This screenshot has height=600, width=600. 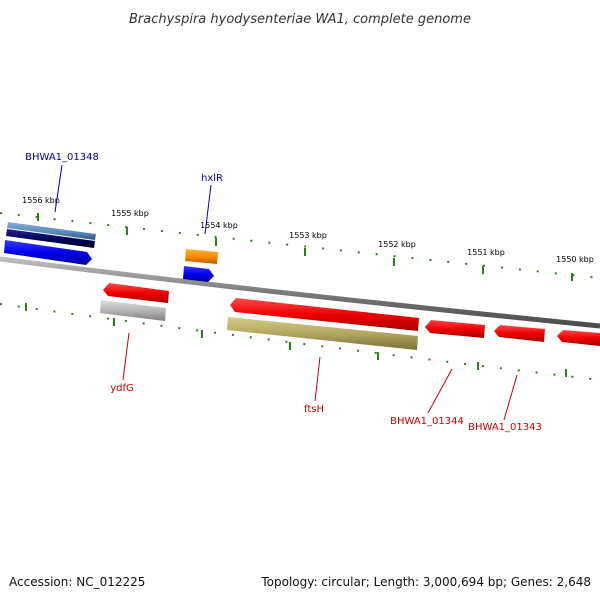 What do you see at coordinates (314, 409) in the screenshot?
I see `gene-label-ftsh: ftsH` at bounding box center [314, 409].